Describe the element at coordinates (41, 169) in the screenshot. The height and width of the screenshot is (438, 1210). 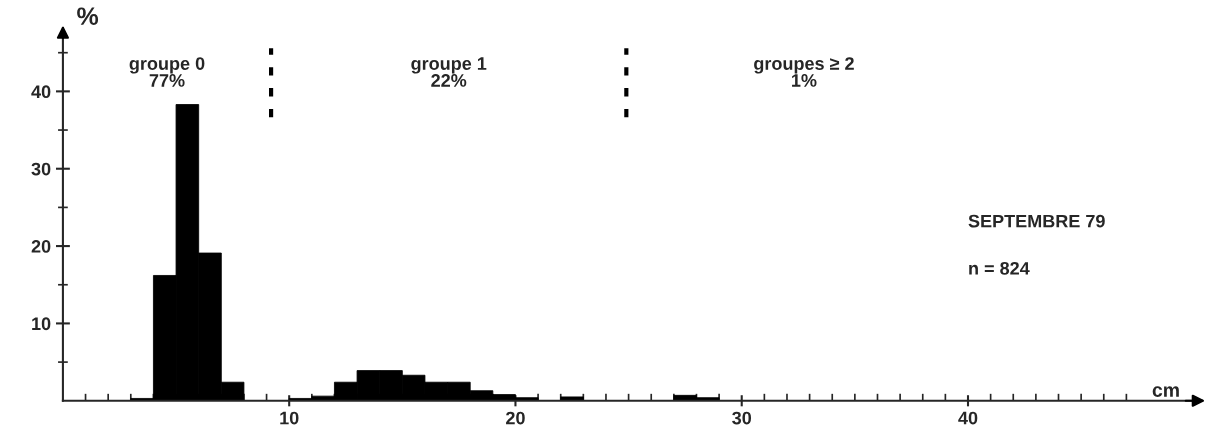
I see `y-tick-label: 30` at that location.